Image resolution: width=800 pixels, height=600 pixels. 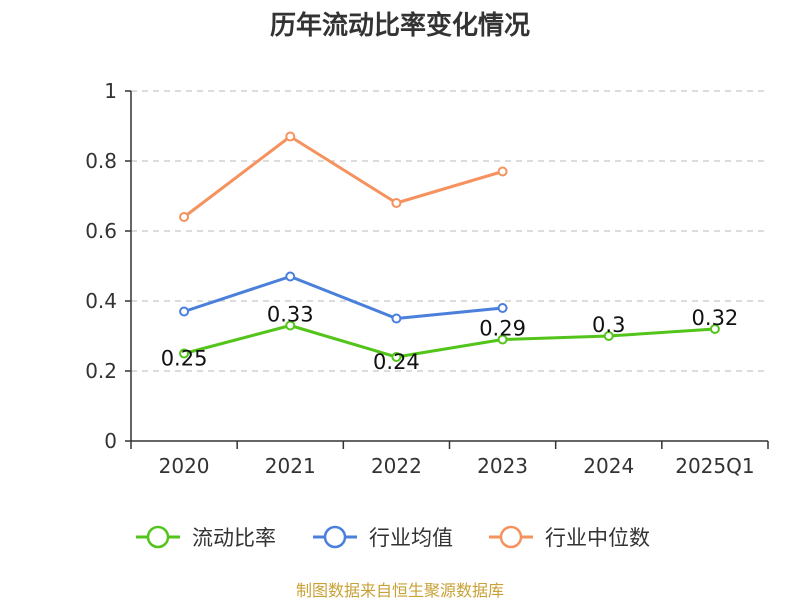 What do you see at coordinates (715, 318) in the screenshot?
I see `data-label-5: 0.32` at bounding box center [715, 318].